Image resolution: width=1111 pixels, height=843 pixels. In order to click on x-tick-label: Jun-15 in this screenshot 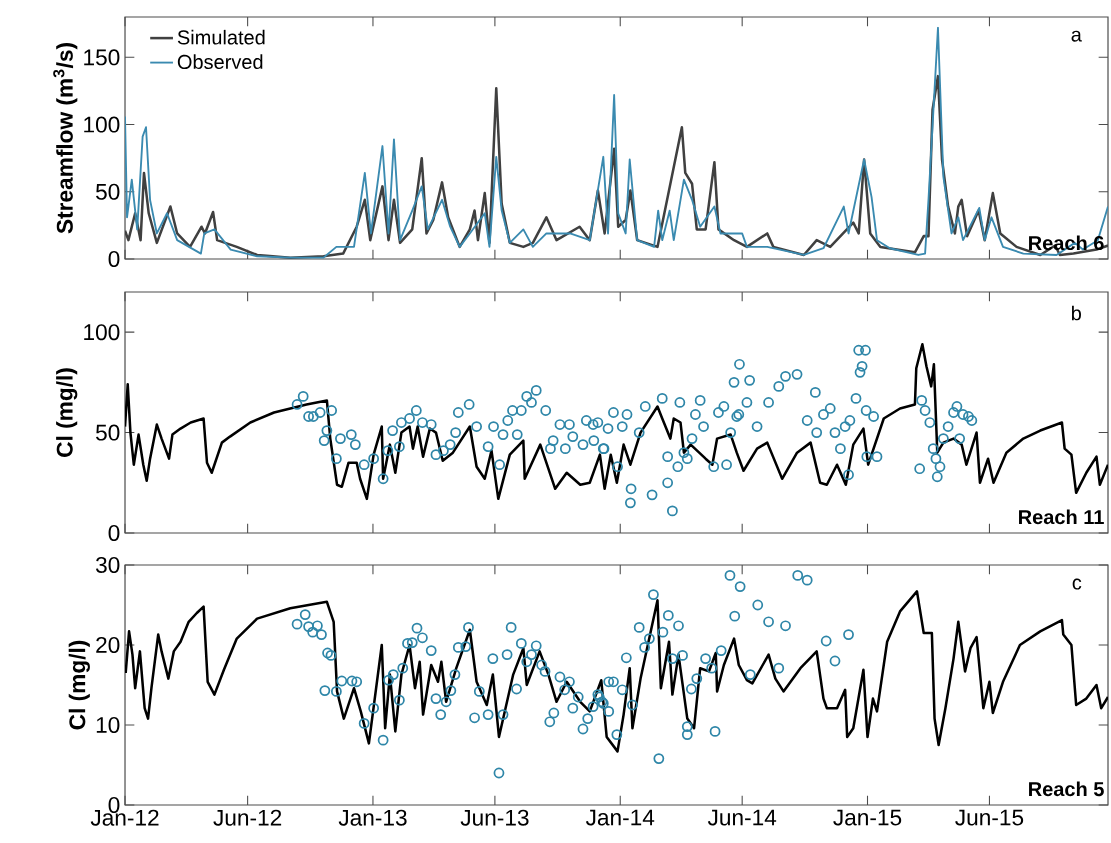, I will do `click(989, 817)`.